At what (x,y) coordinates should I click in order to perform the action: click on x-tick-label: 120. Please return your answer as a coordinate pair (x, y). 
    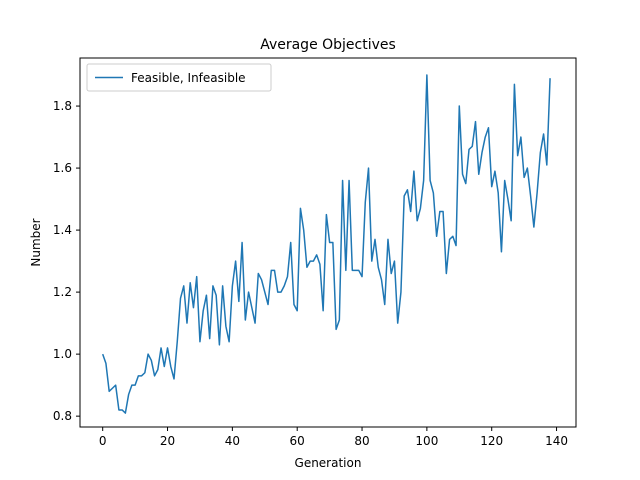
    Looking at the image, I should click on (491, 441).